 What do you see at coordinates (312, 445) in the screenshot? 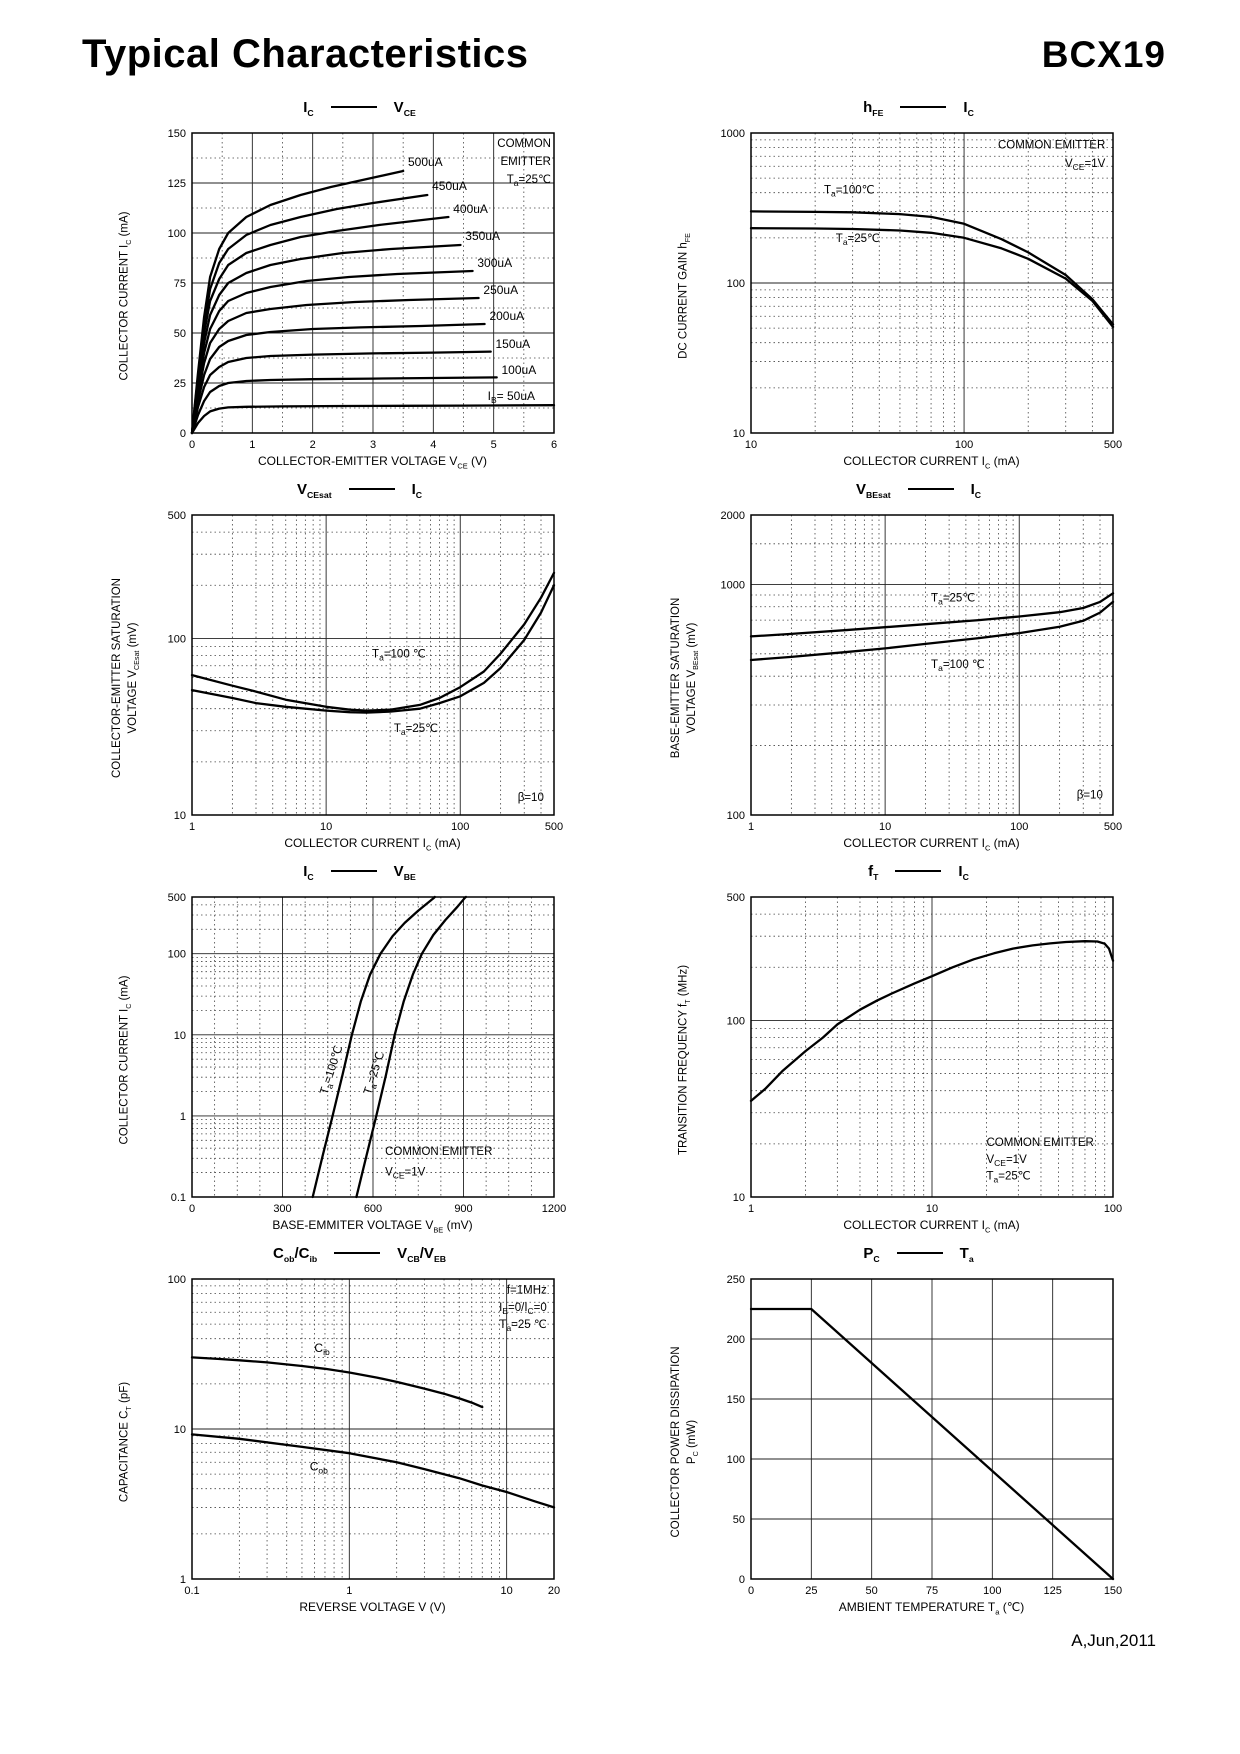
I see `x-tick-label: 2` at bounding box center [312, 445].